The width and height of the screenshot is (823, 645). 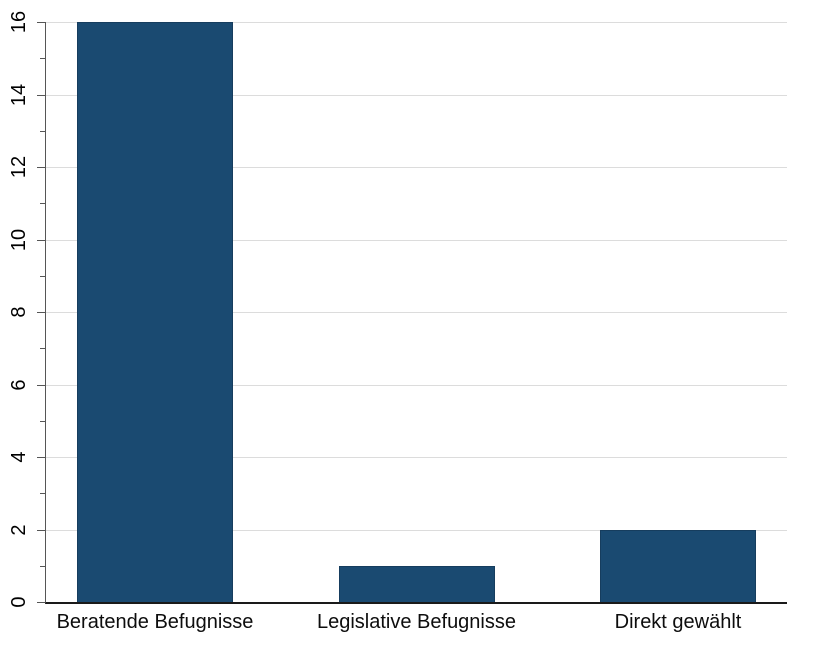 What do you see at coordinates (19, 22) in the screenshot?
I see `y-tick-label: 16` at bounding box center [19, 22].